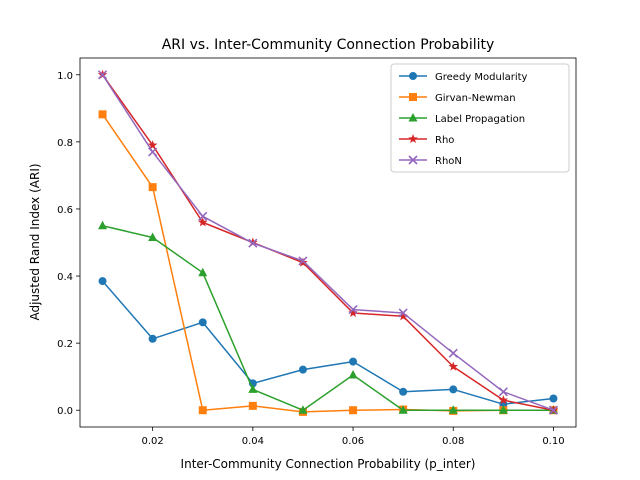 The image size is (640, 480). Describe the element at coordinates (65, 210) in the screenshot. I see `y-tick-label: 0.6` at that location.